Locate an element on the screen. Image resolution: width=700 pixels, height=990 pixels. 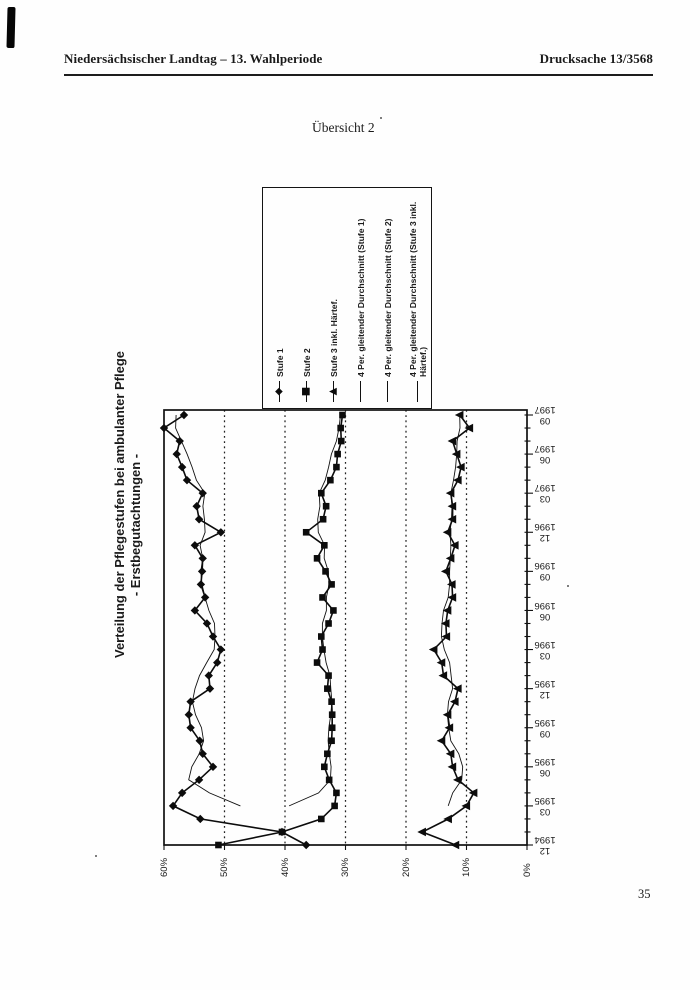
scan-corner-mark is located at coordinates (11, 27).